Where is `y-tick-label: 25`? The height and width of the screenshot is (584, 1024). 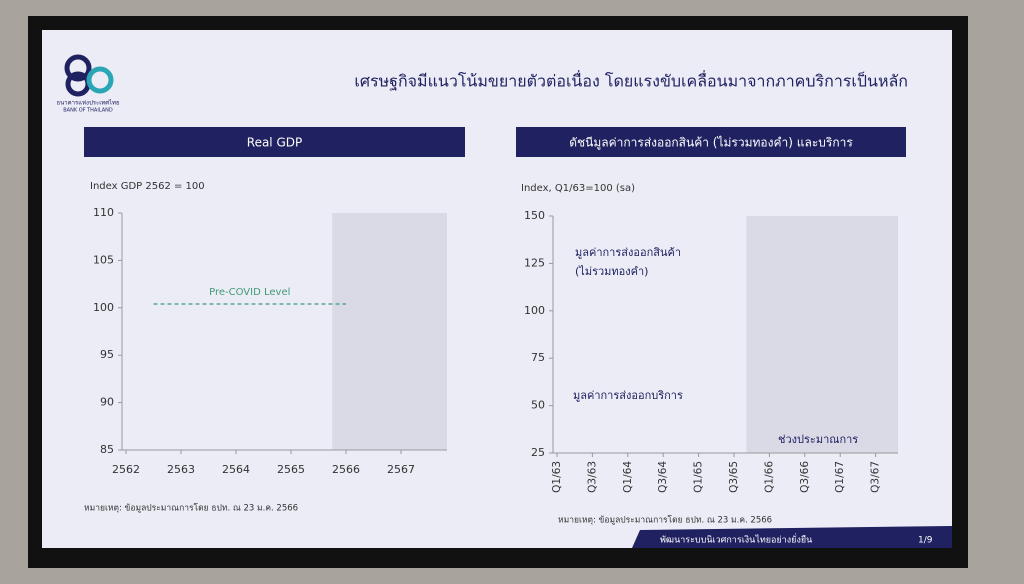 y-tick-label: 25 is located at coordinates (538, 452).